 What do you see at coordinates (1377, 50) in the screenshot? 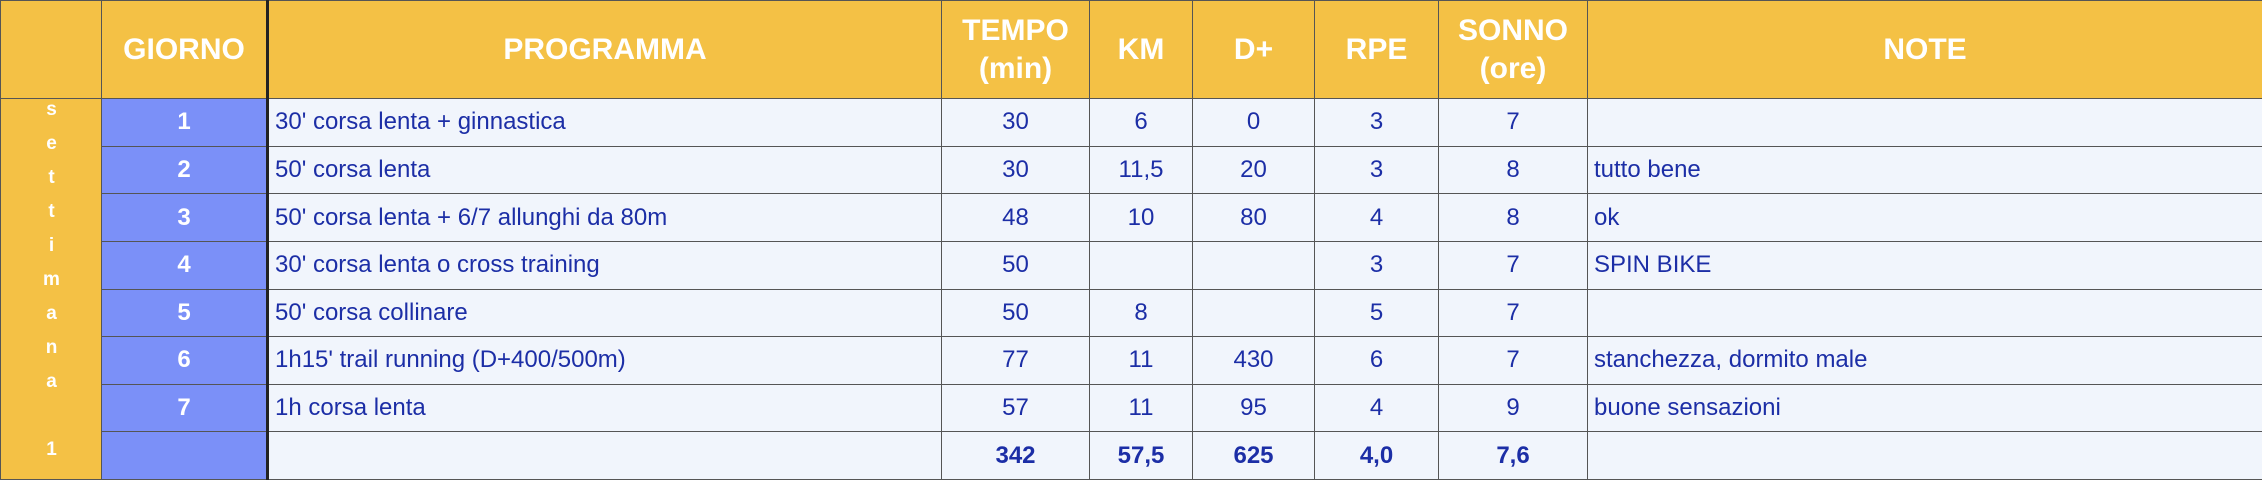
I see `column-header: RPE` at bounding box center [1377, 50].